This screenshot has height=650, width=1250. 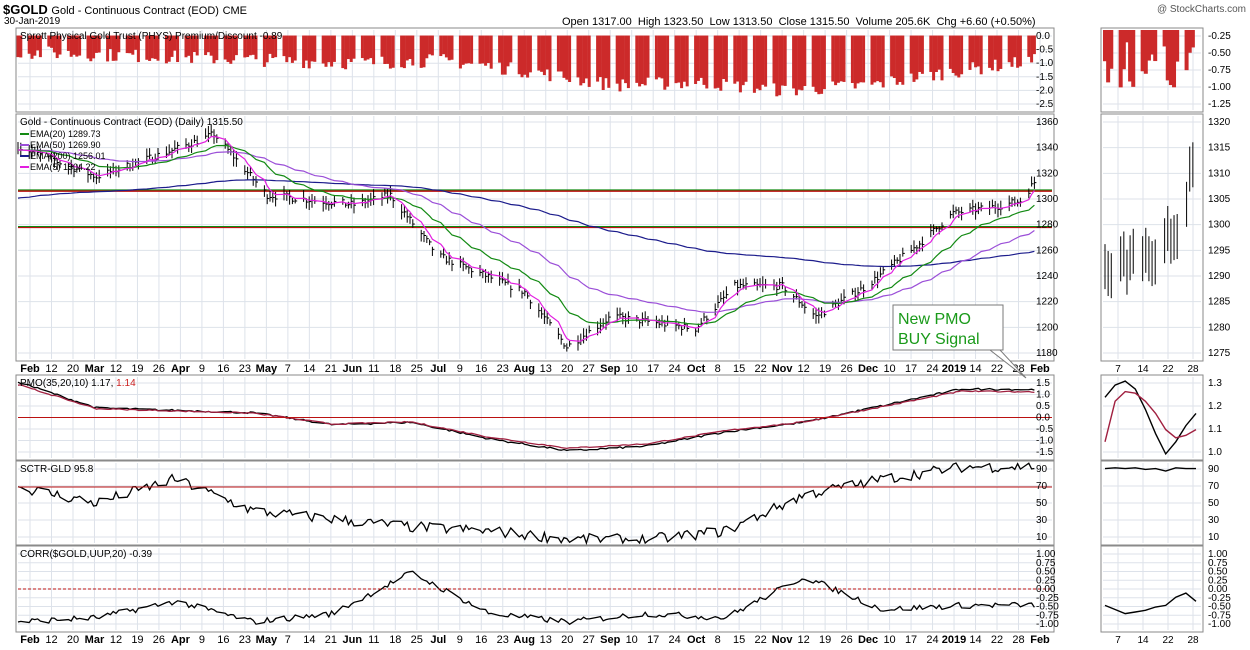 I want to click on price-zoom-y-tick: 1300, so click(x=1219, y=225).